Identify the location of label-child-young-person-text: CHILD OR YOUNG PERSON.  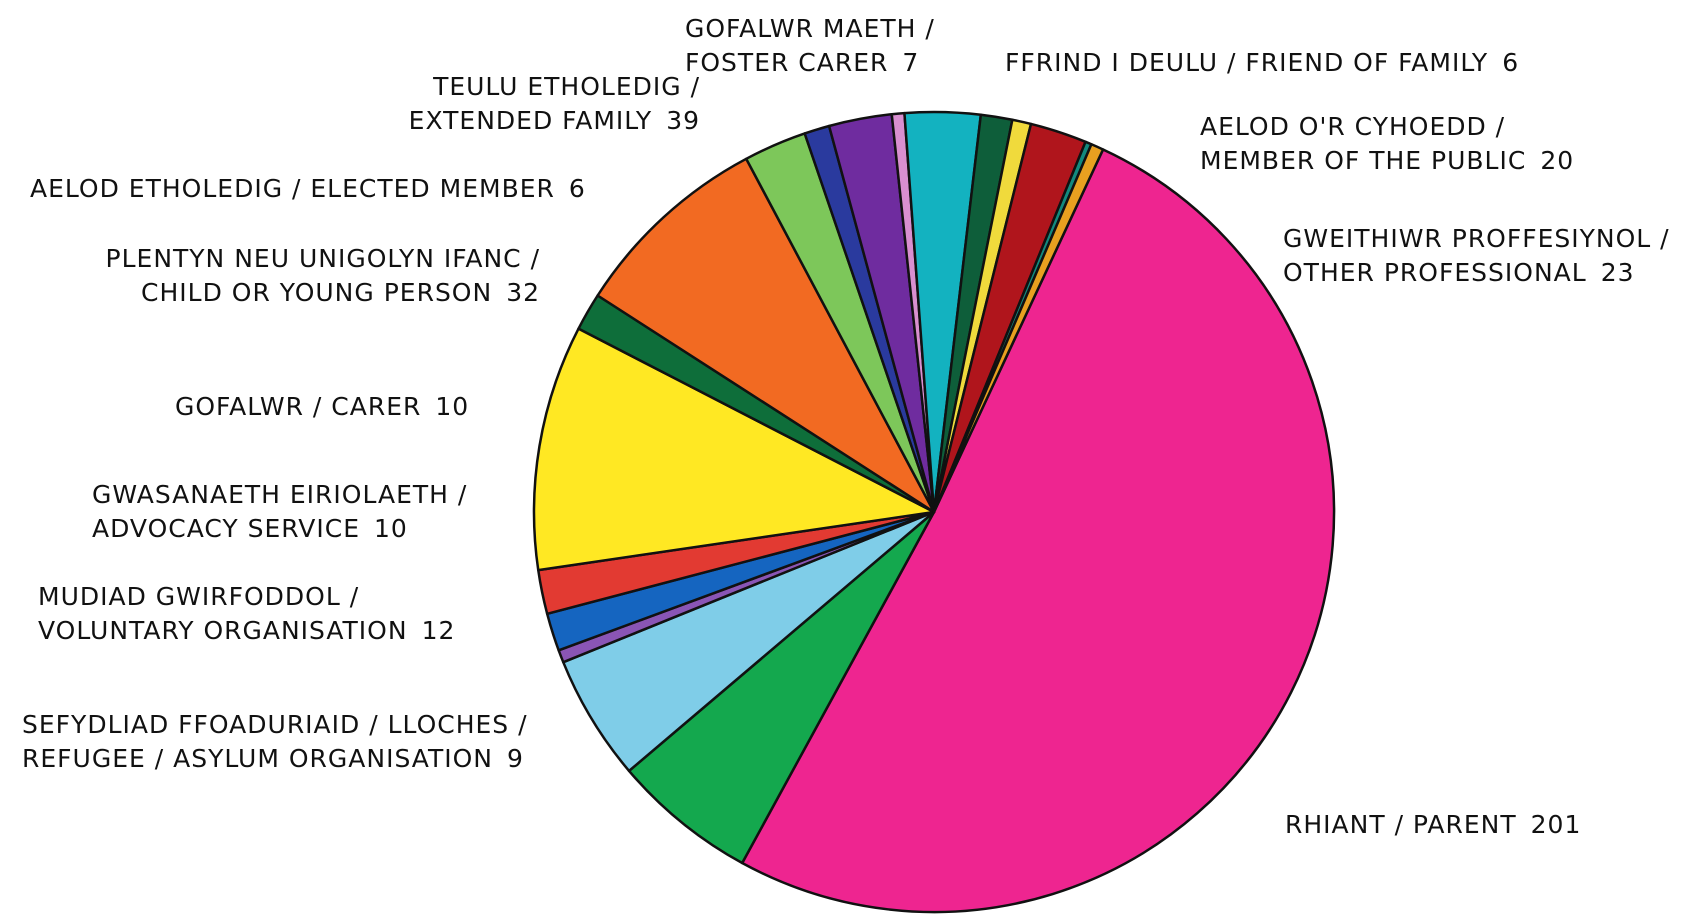
(317, 292).